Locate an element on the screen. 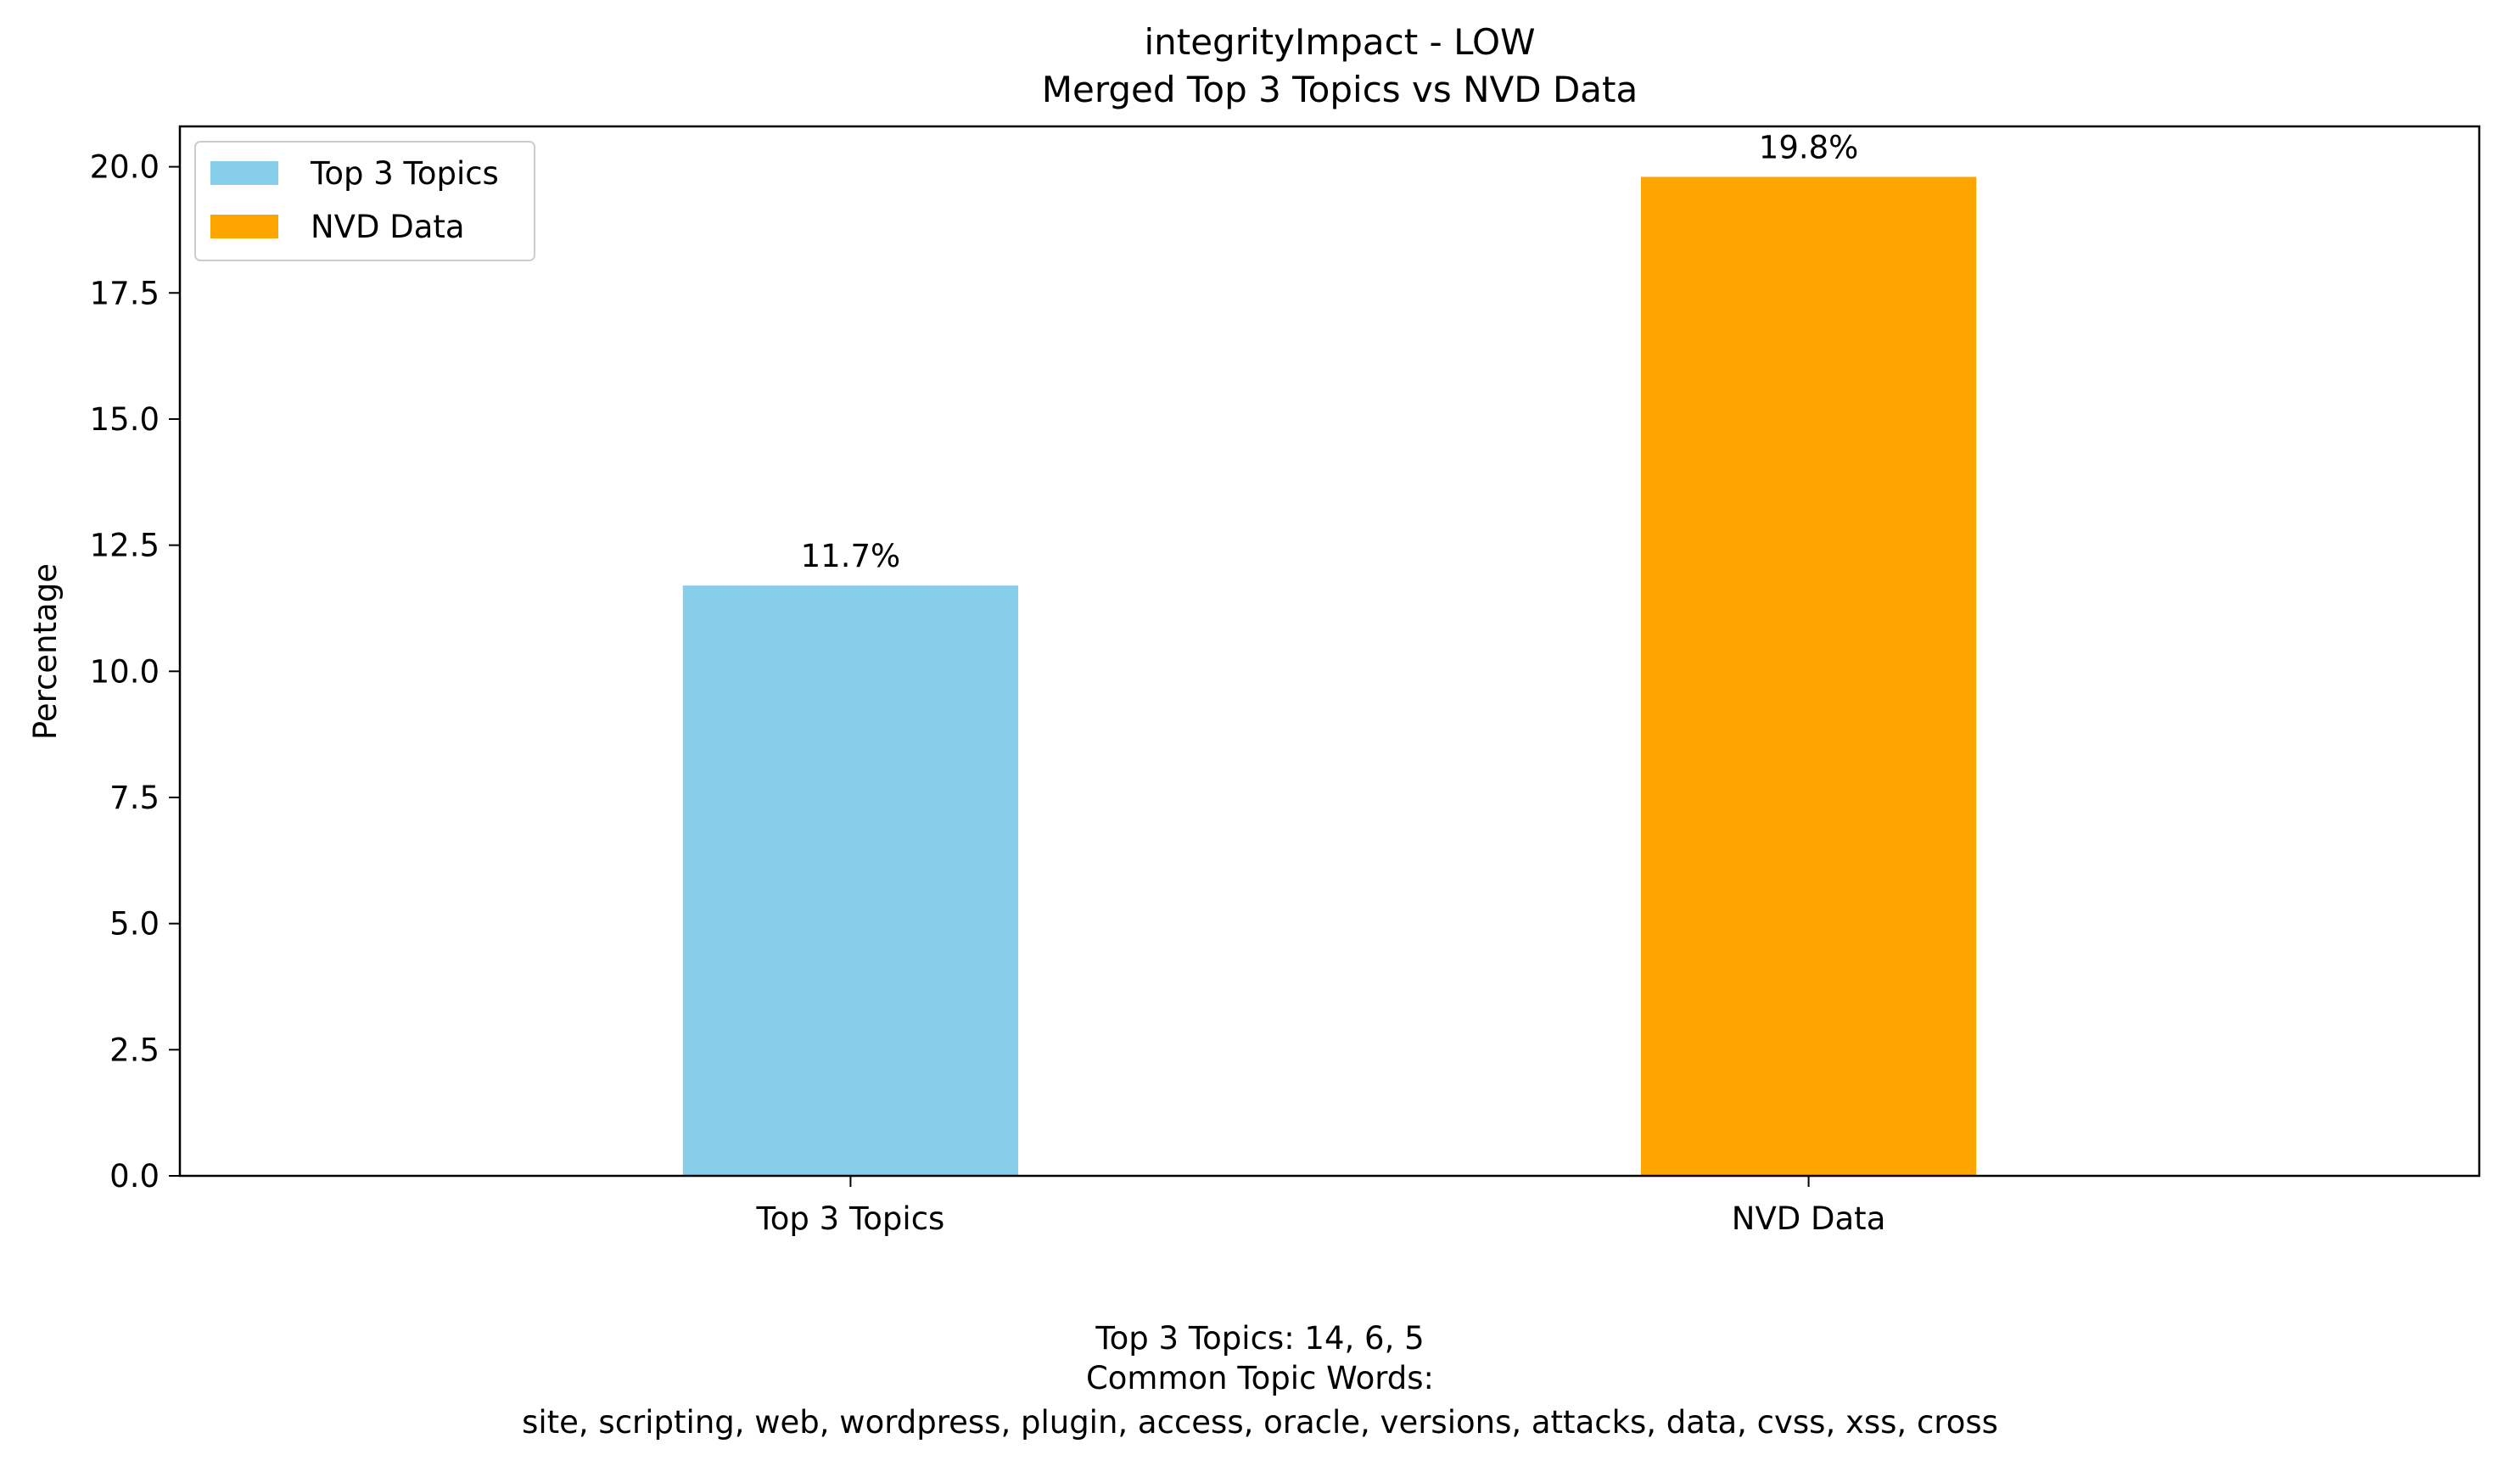  legend-swatch-top-3-topics is located at coordinates (244, 173).